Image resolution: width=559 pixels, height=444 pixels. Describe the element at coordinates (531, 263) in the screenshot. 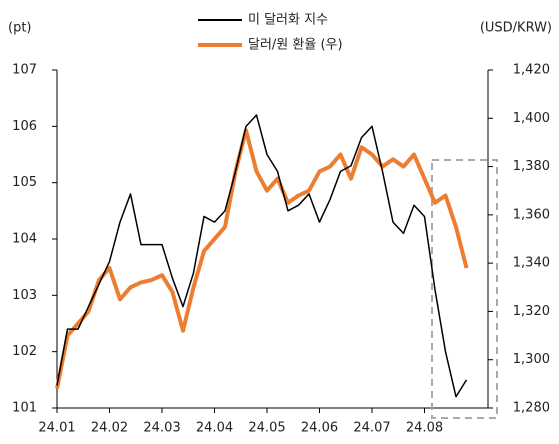

I see `y2-tick-label: 1,340` at that location.